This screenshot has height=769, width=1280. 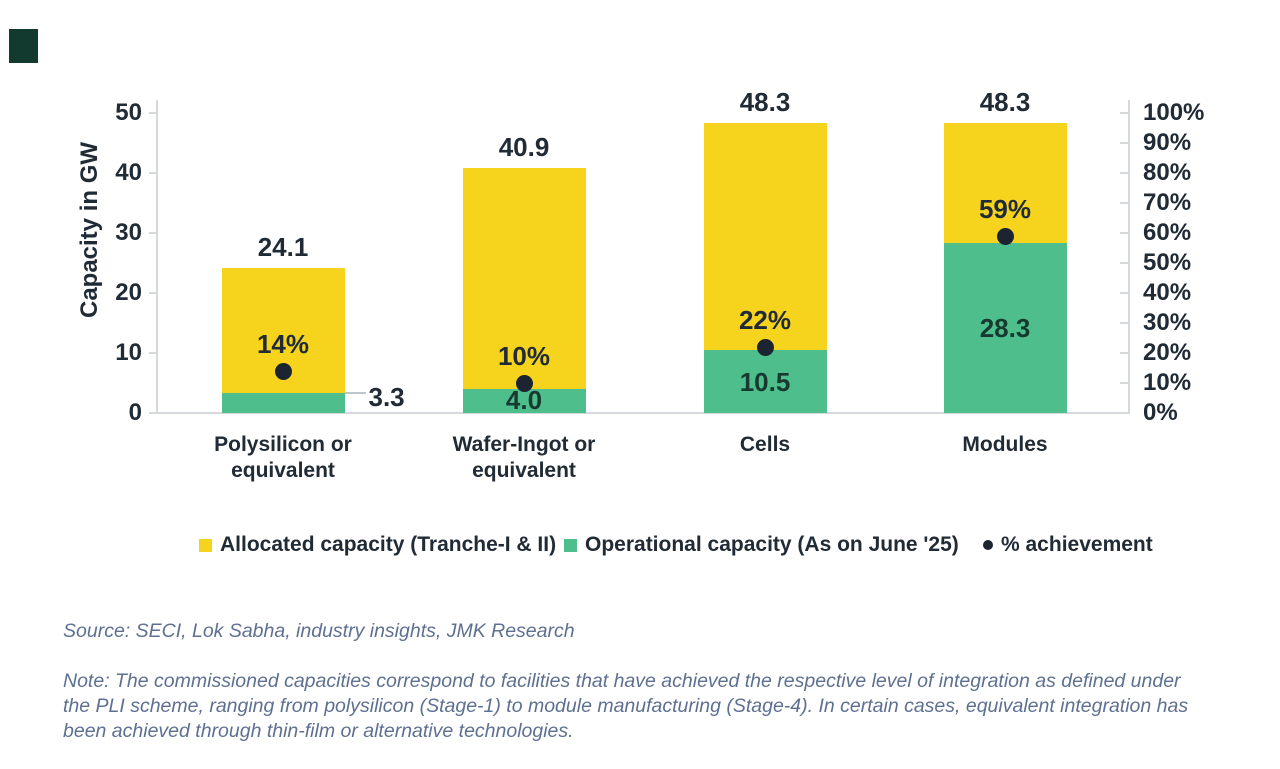 What do you see at coordinates (765, 444) in the screenshot?
I see `x-axis-category-label: Cells` at bounding box center [765, 444].